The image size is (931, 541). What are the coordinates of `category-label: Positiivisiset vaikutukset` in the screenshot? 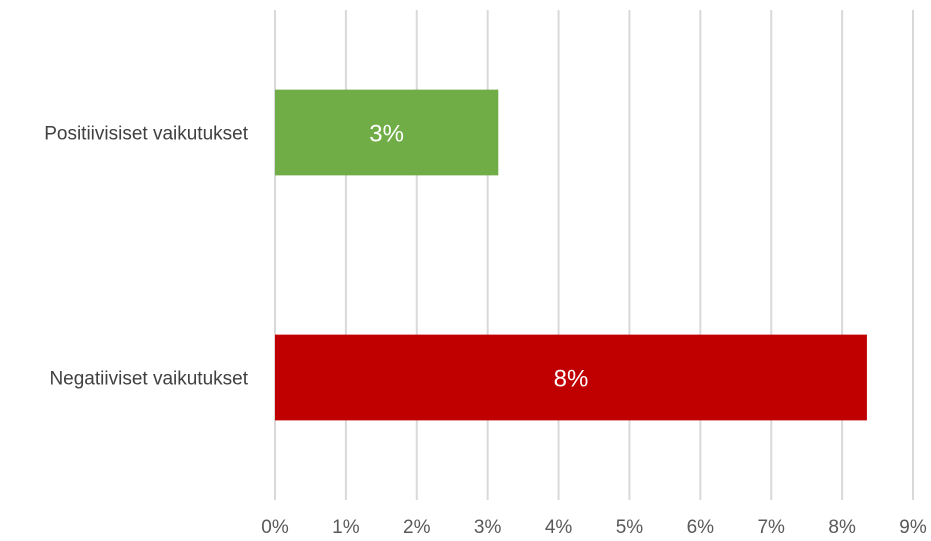 It's located at (146, 134).